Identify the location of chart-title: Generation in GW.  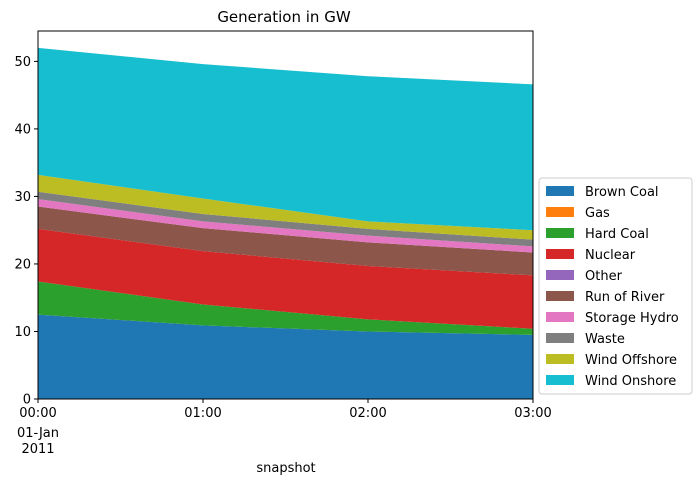
(284, 17).